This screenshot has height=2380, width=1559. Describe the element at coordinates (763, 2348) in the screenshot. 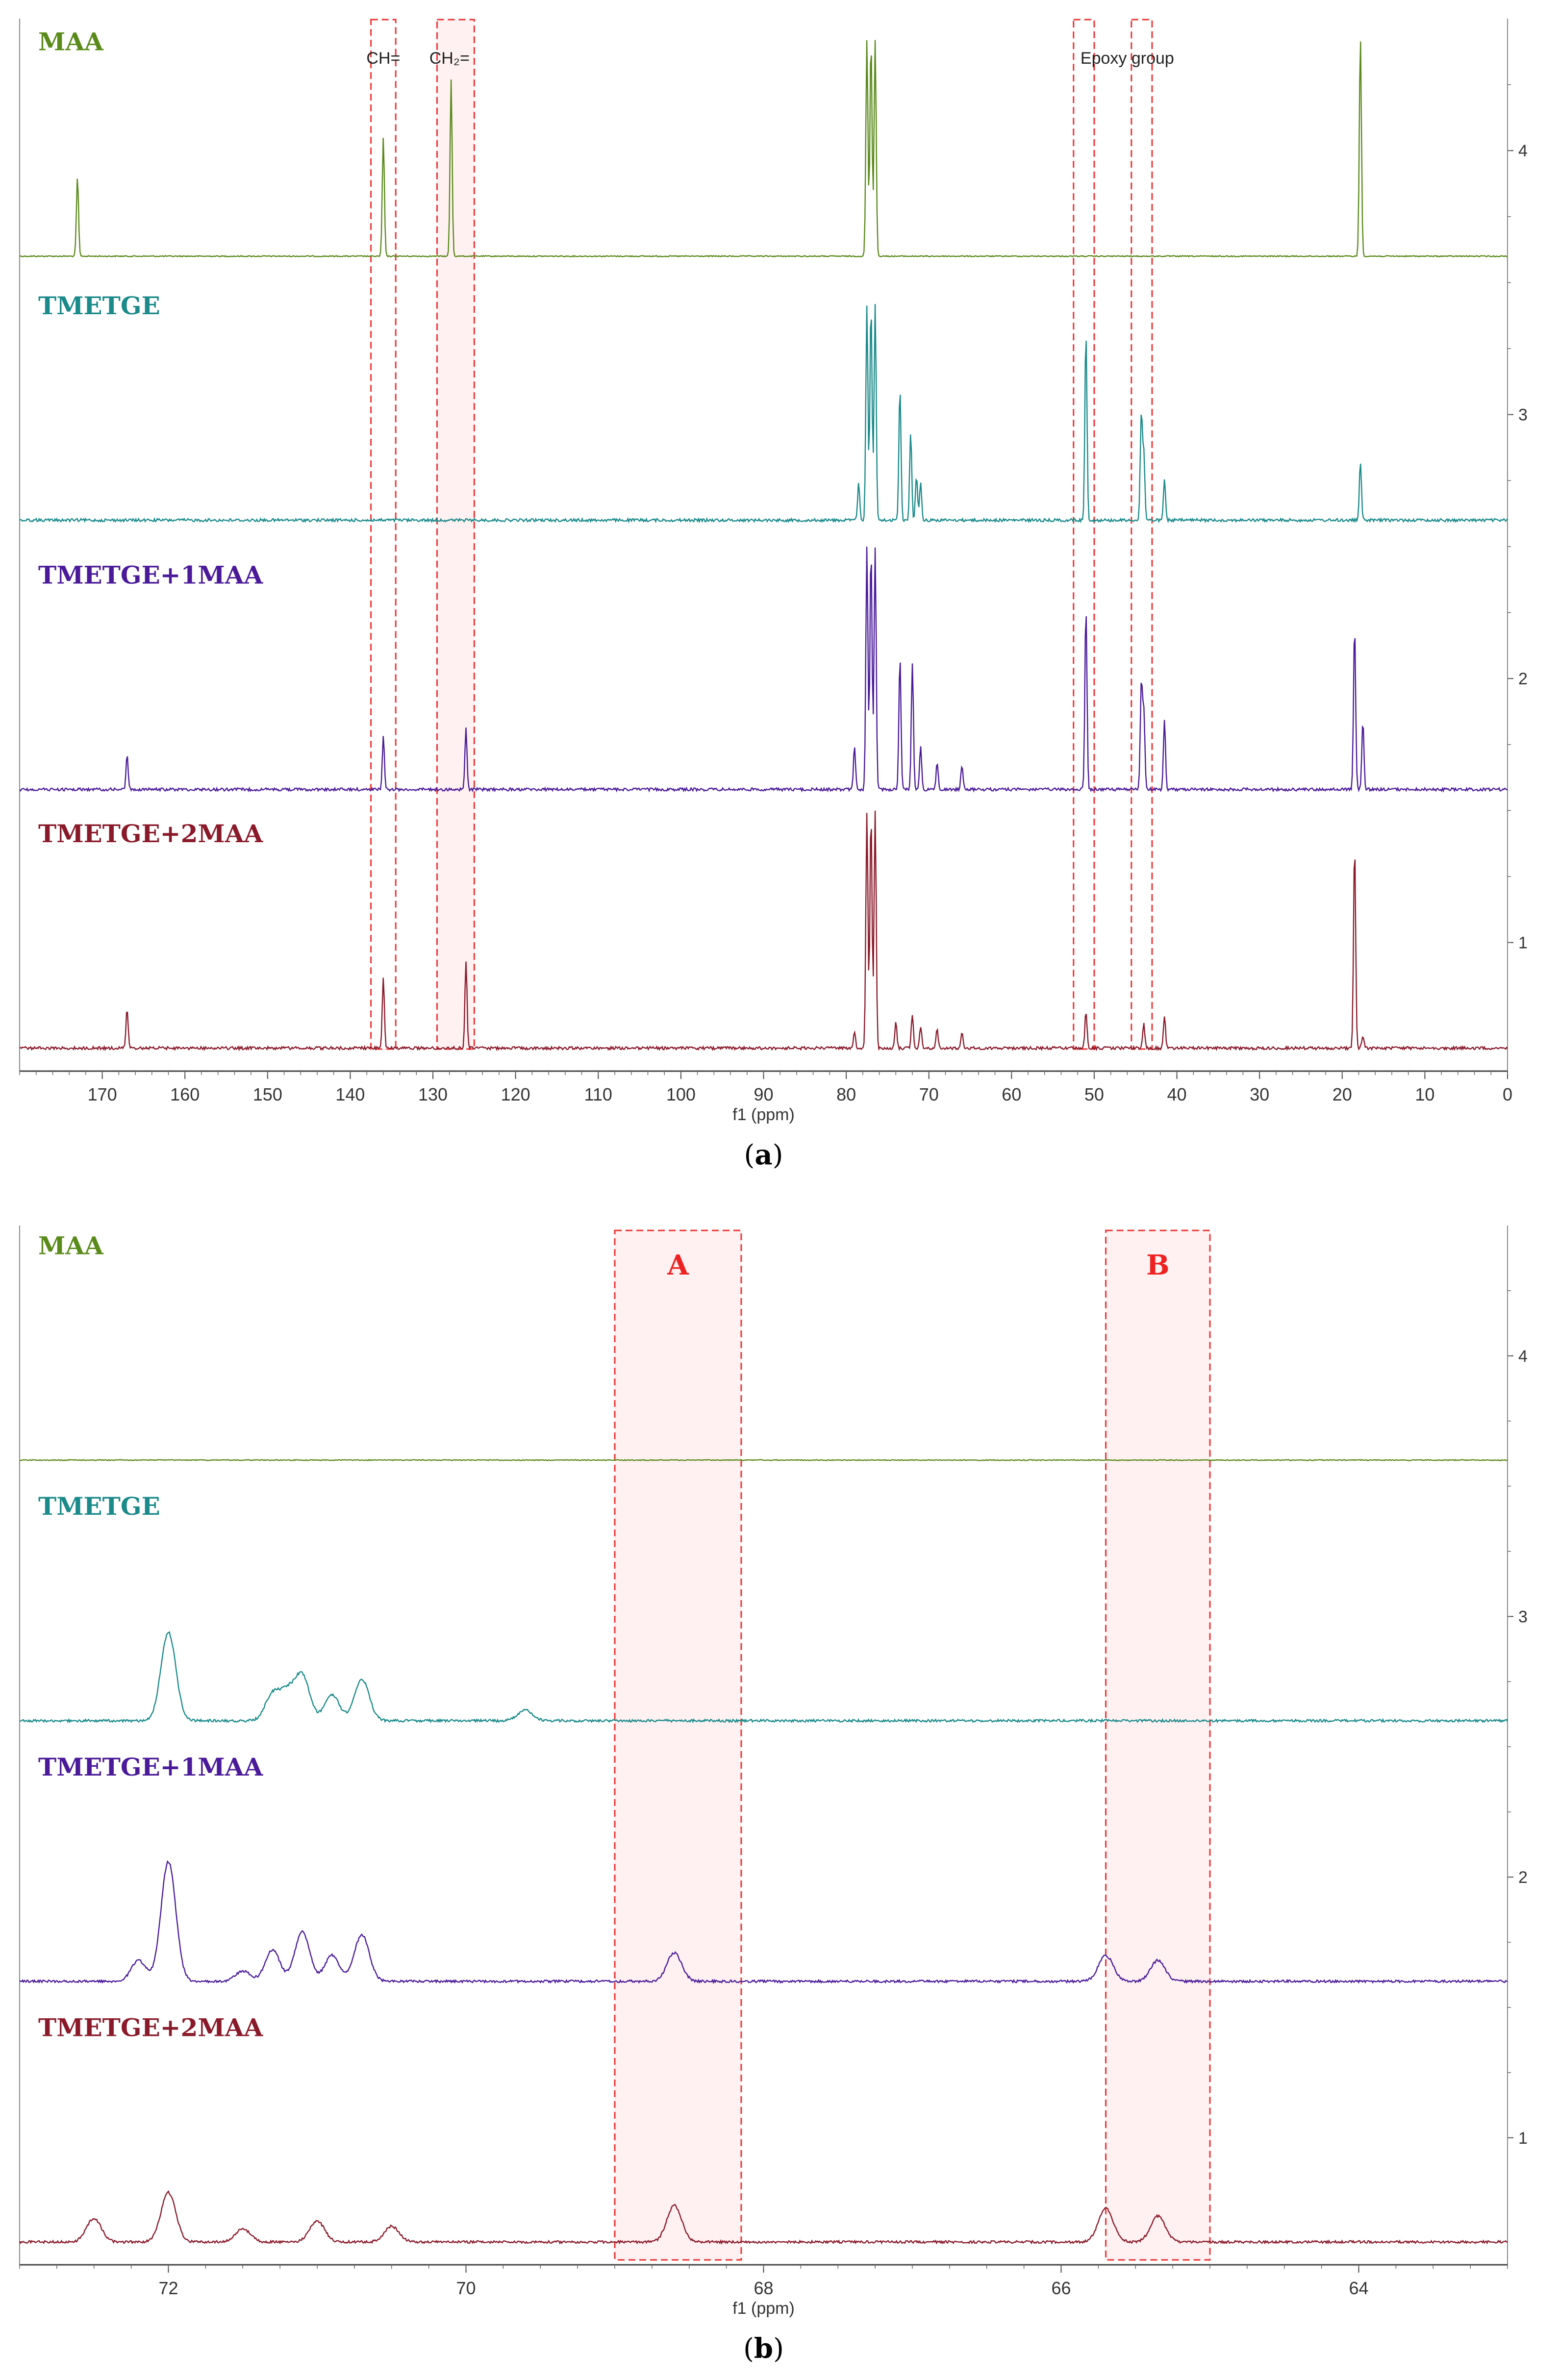

I see `panel-label-letter: b` at that location.